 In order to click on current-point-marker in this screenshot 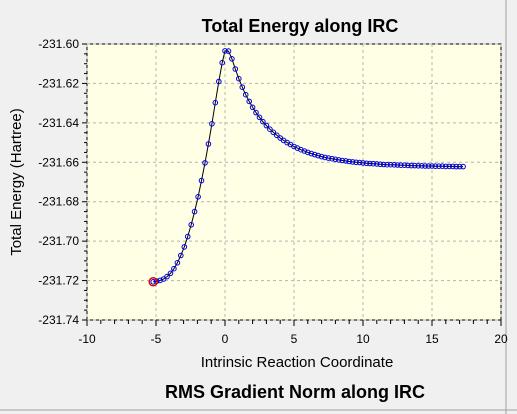, I will do `click(153, 282)`.